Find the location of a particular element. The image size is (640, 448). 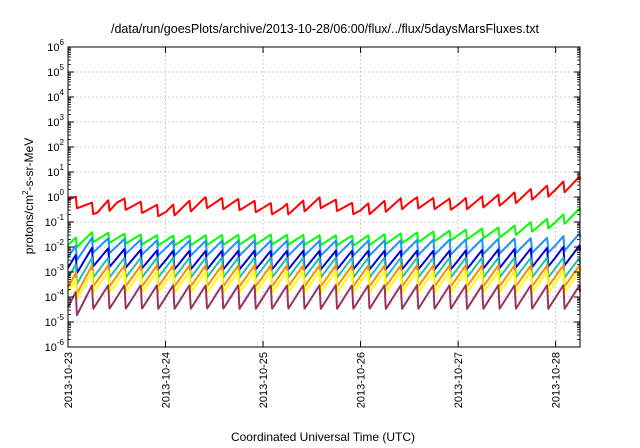

y-tick-label-exponent: 5 is located at coordinates (62, 67).